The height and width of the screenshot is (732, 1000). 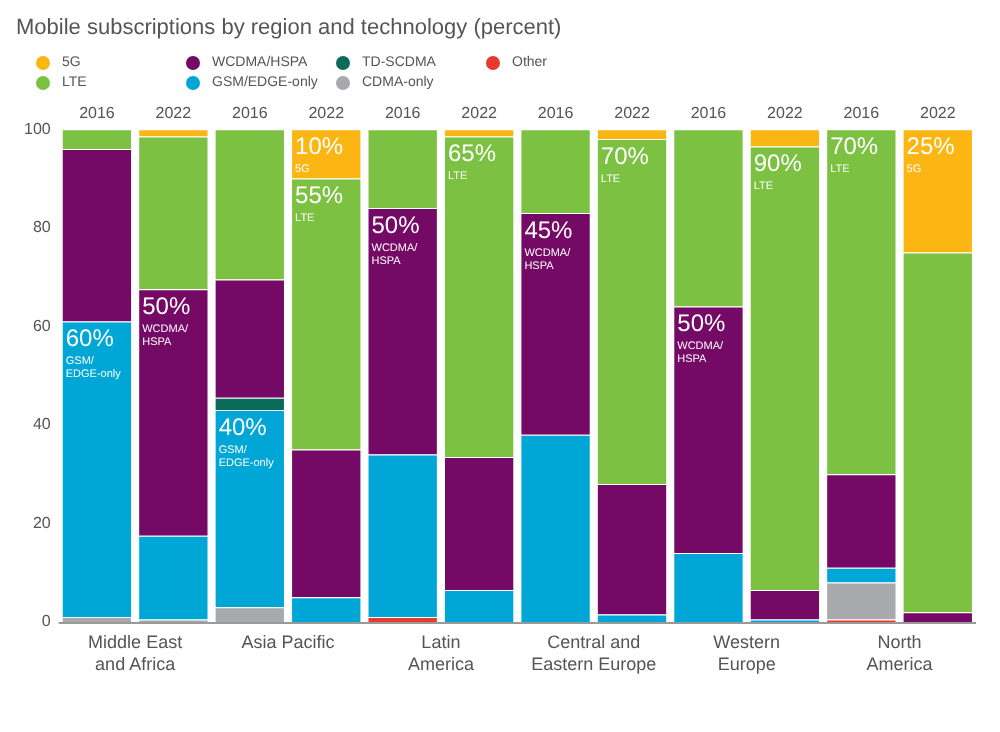 I want to click on y-tick-label: 80, so click(x=42, y=227).